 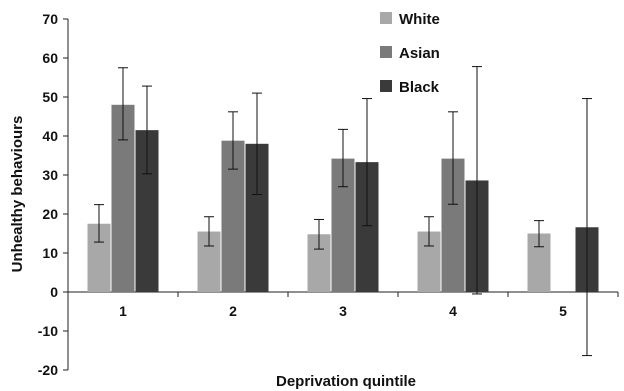 I want to click on y-tick-label: 20, so click(x=50, y=214).